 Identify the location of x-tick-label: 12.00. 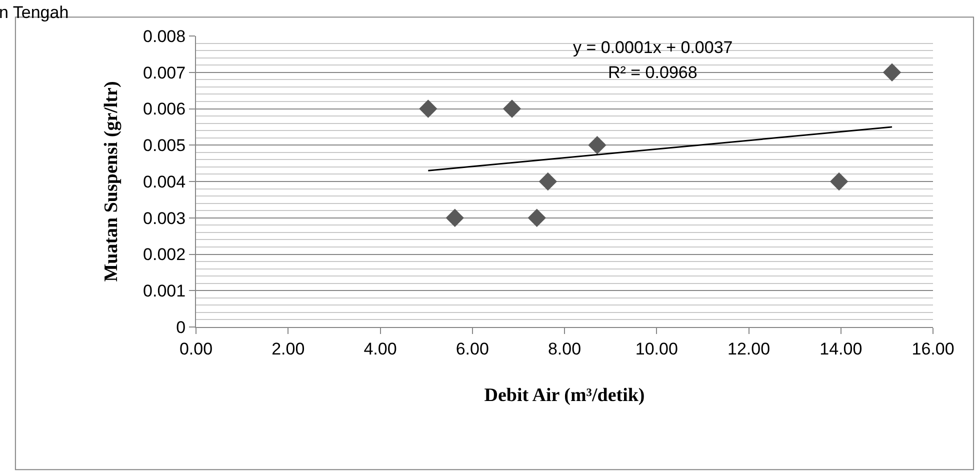
(748, 348).